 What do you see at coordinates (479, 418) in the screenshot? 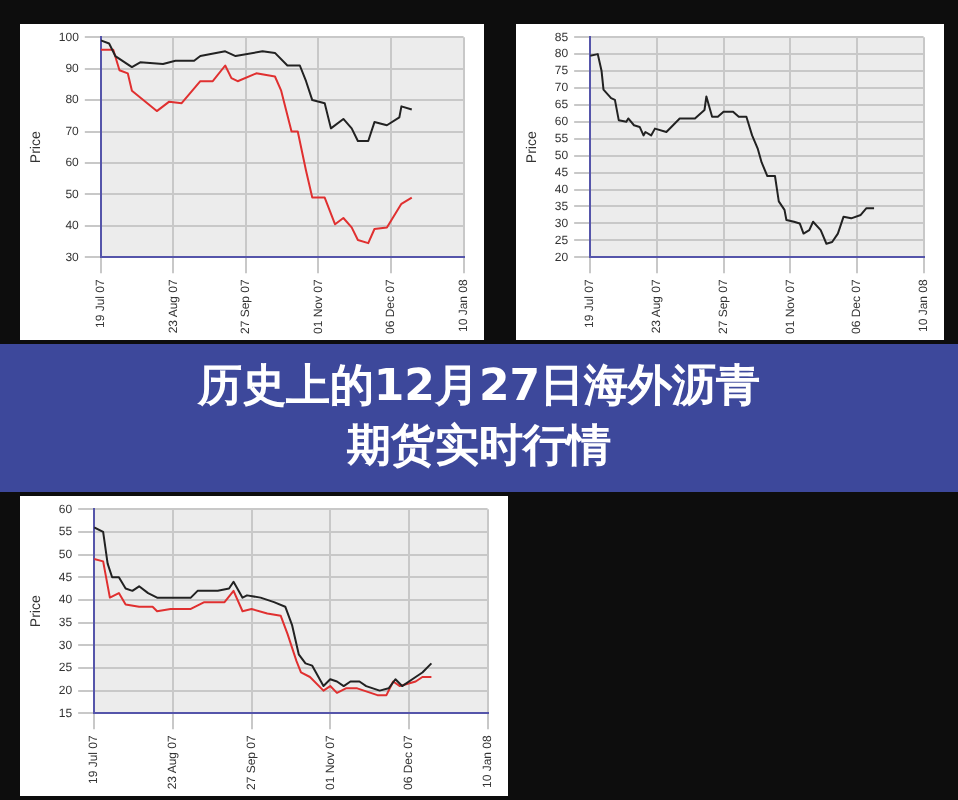
I see `text: 历史上的12月27日海外沥青期货实时行情` at bounding box center [479, 418].